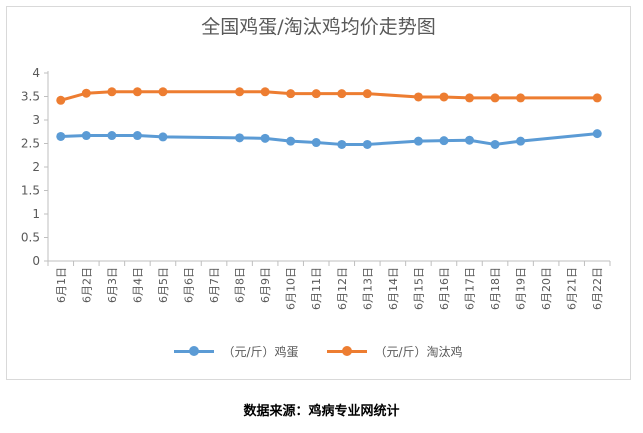 This screenshot has height=433, width=643. I want to click on legend-item-culled-hen: （元/斤）淘汰鸡, so click(394, 351).